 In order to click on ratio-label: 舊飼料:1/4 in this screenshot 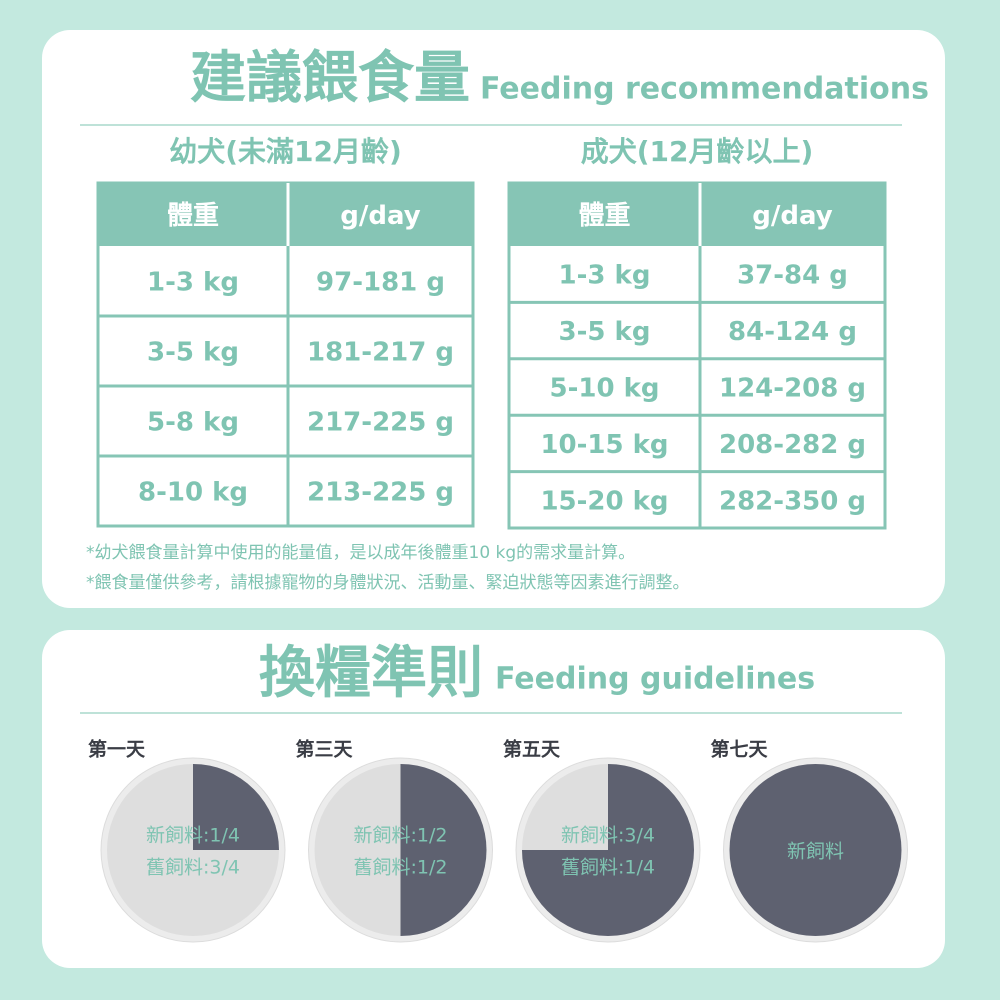, I will do `click(608, 868)`.